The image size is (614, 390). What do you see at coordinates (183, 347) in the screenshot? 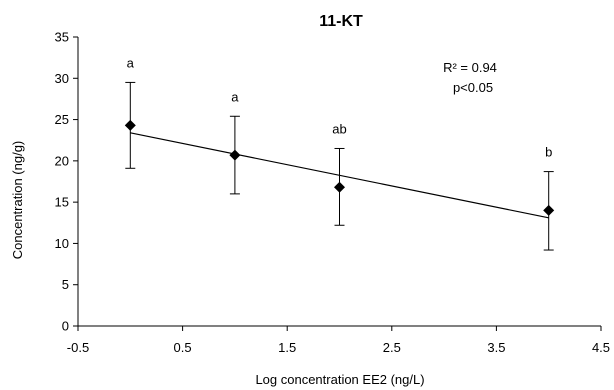
I see `x-tick-label: 0.5` at bounding box center [183, 347].